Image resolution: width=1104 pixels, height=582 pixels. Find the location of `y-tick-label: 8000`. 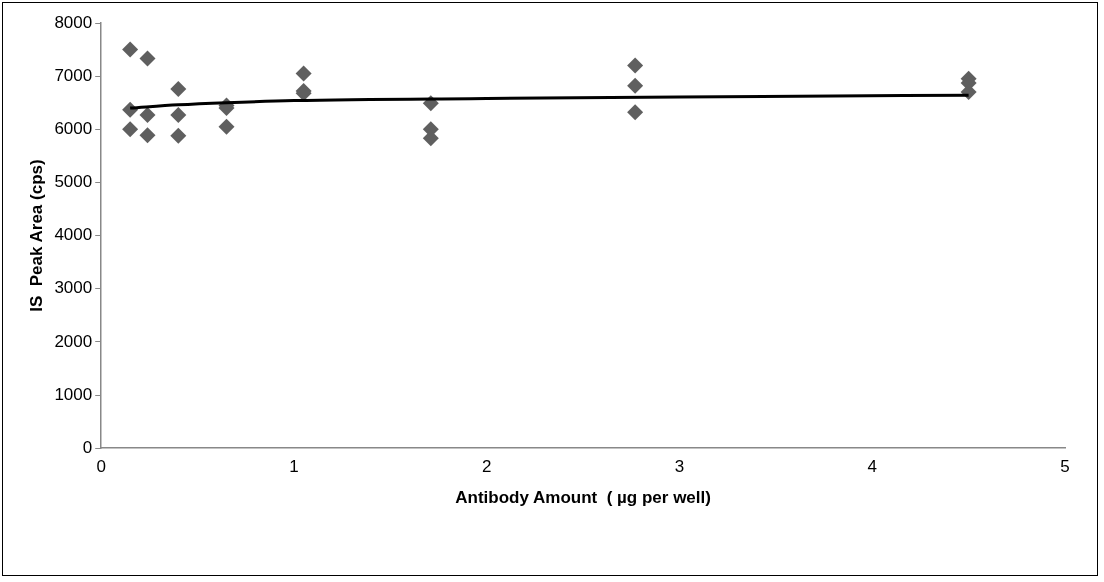

y-tick-label: 8000 is located at coordinates (73, 22).